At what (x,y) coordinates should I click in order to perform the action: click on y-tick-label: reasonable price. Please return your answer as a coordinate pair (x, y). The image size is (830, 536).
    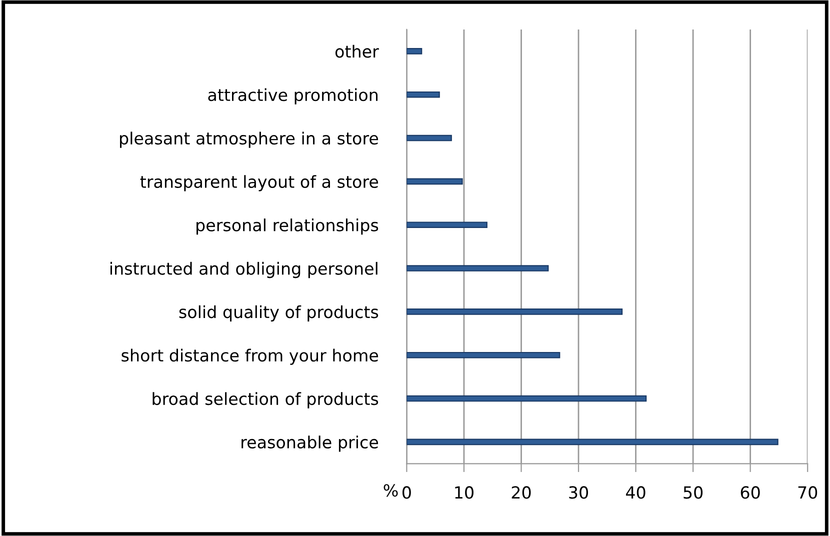
    Looking at the image, I should click on (310, 444).